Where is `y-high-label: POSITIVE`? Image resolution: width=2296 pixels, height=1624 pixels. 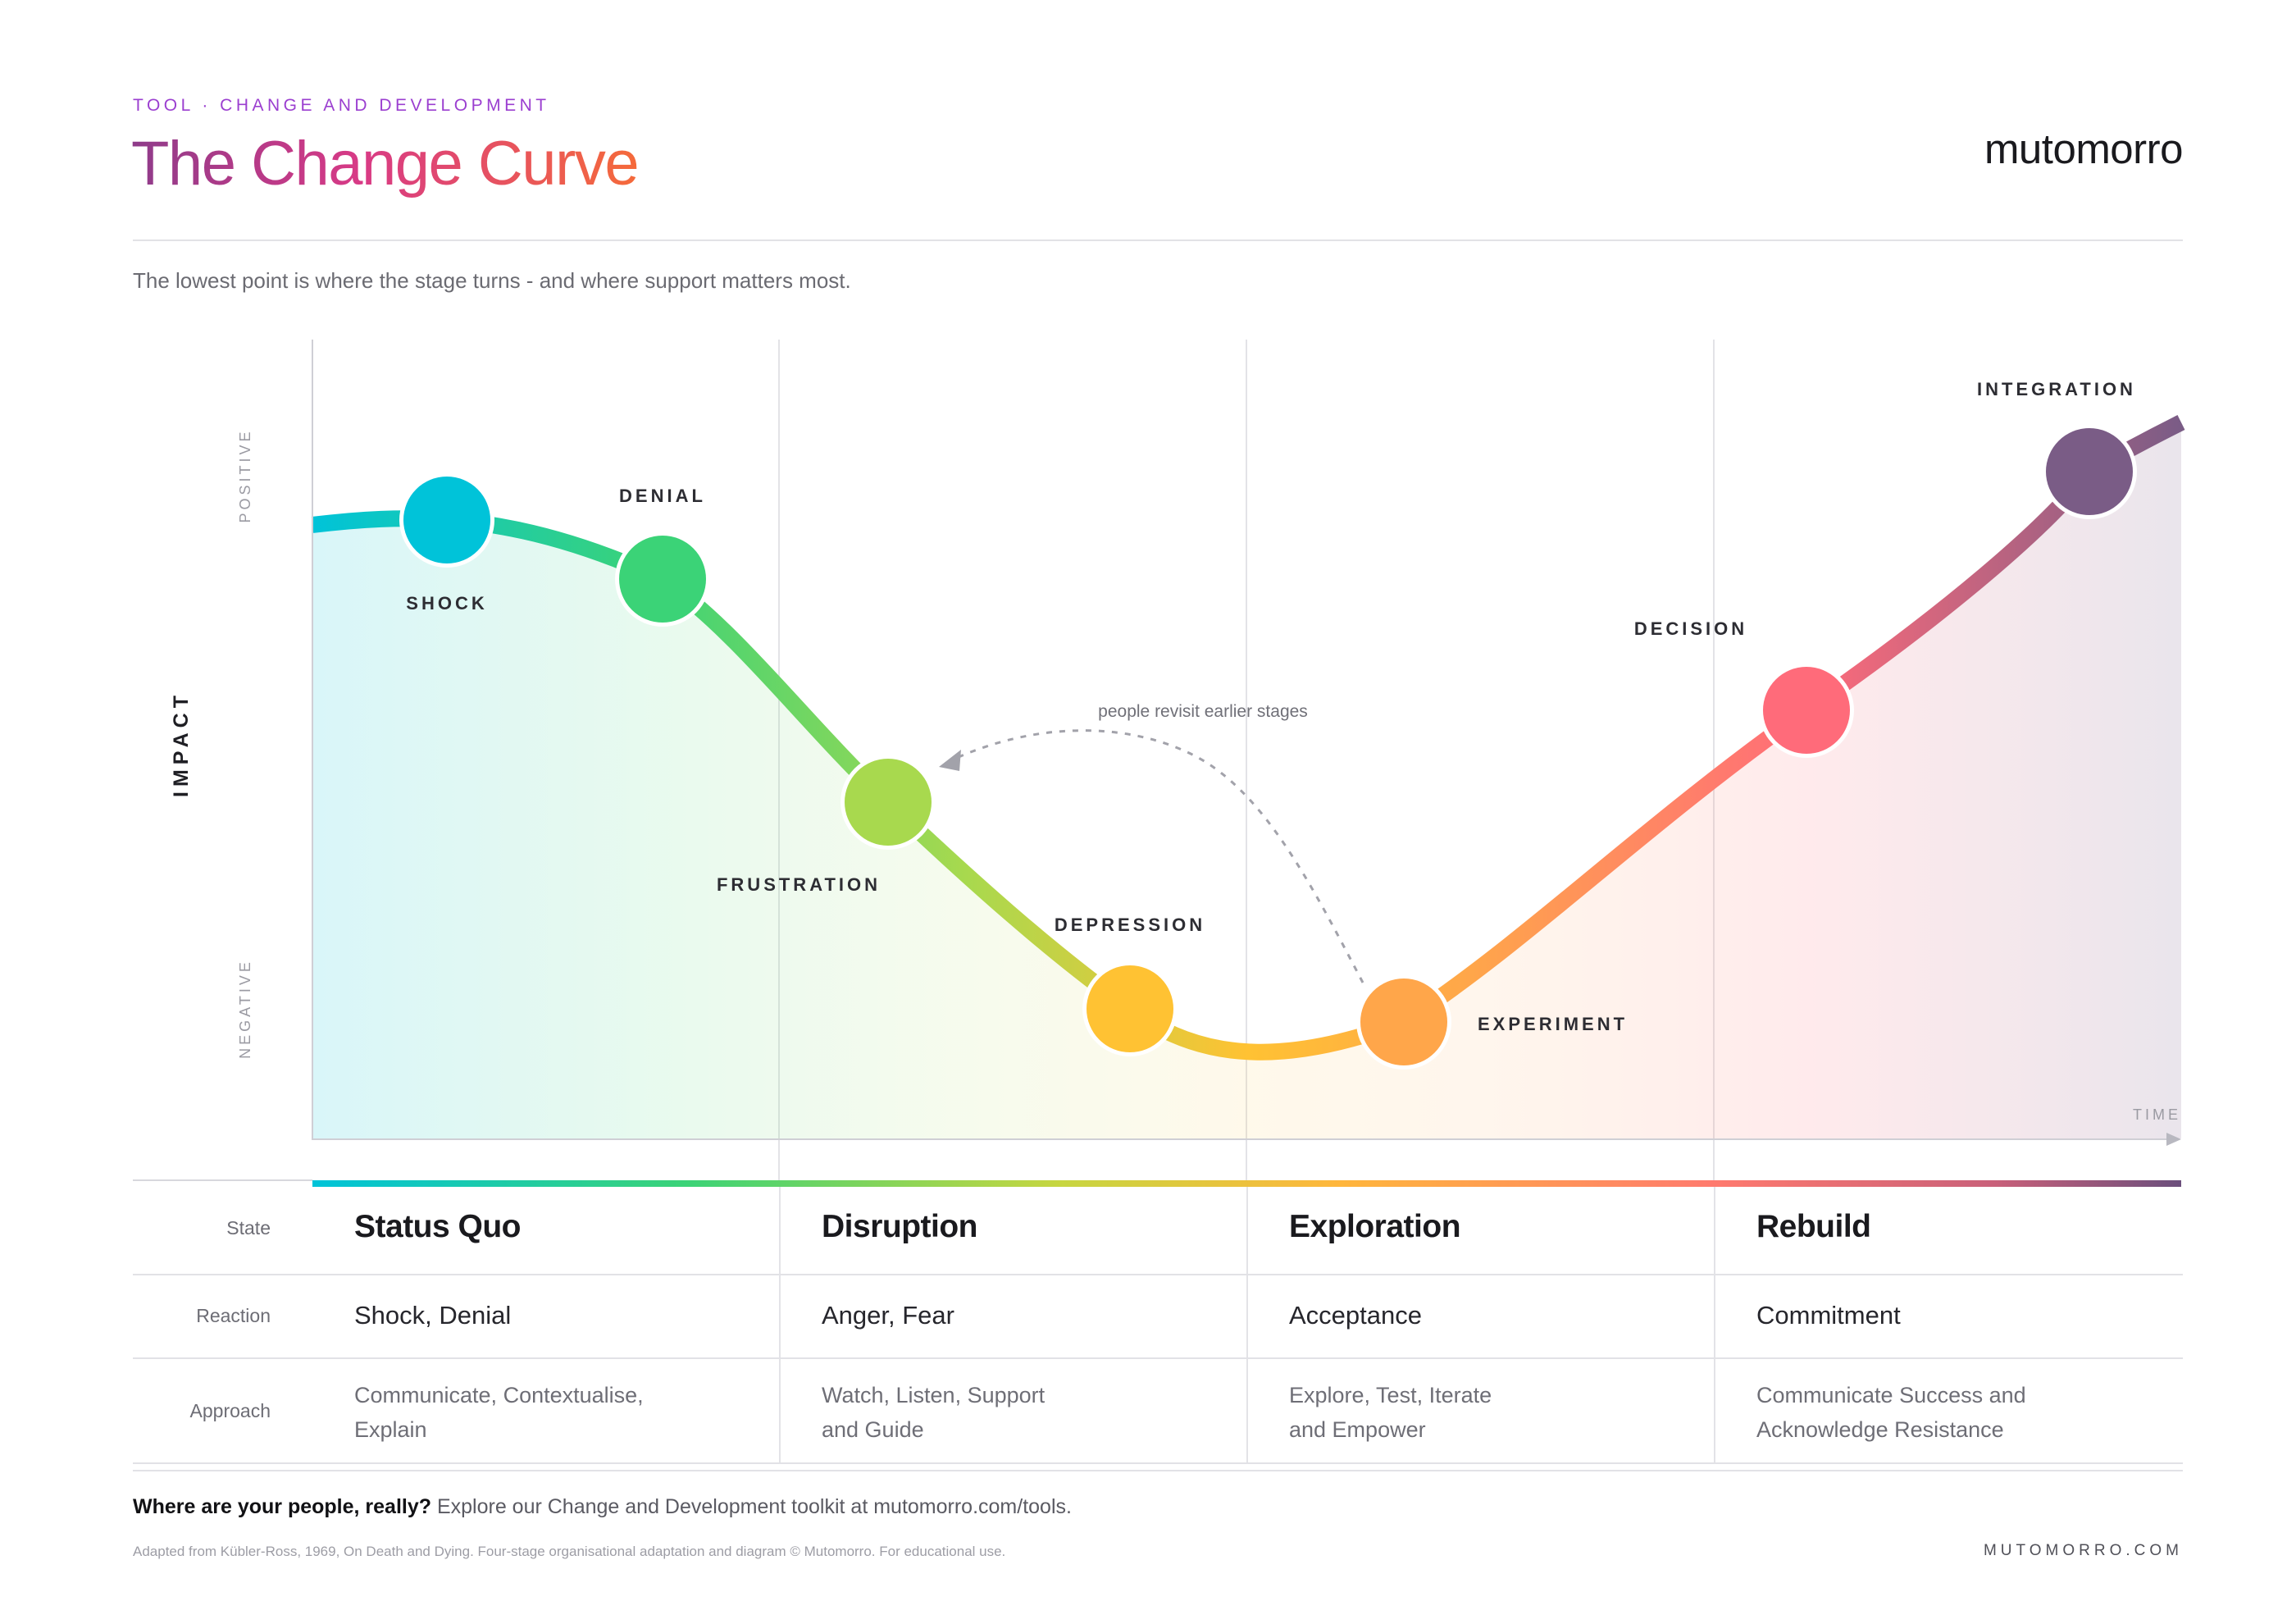 y-high-label: POSITIVE is located at coordinates (245, 475).